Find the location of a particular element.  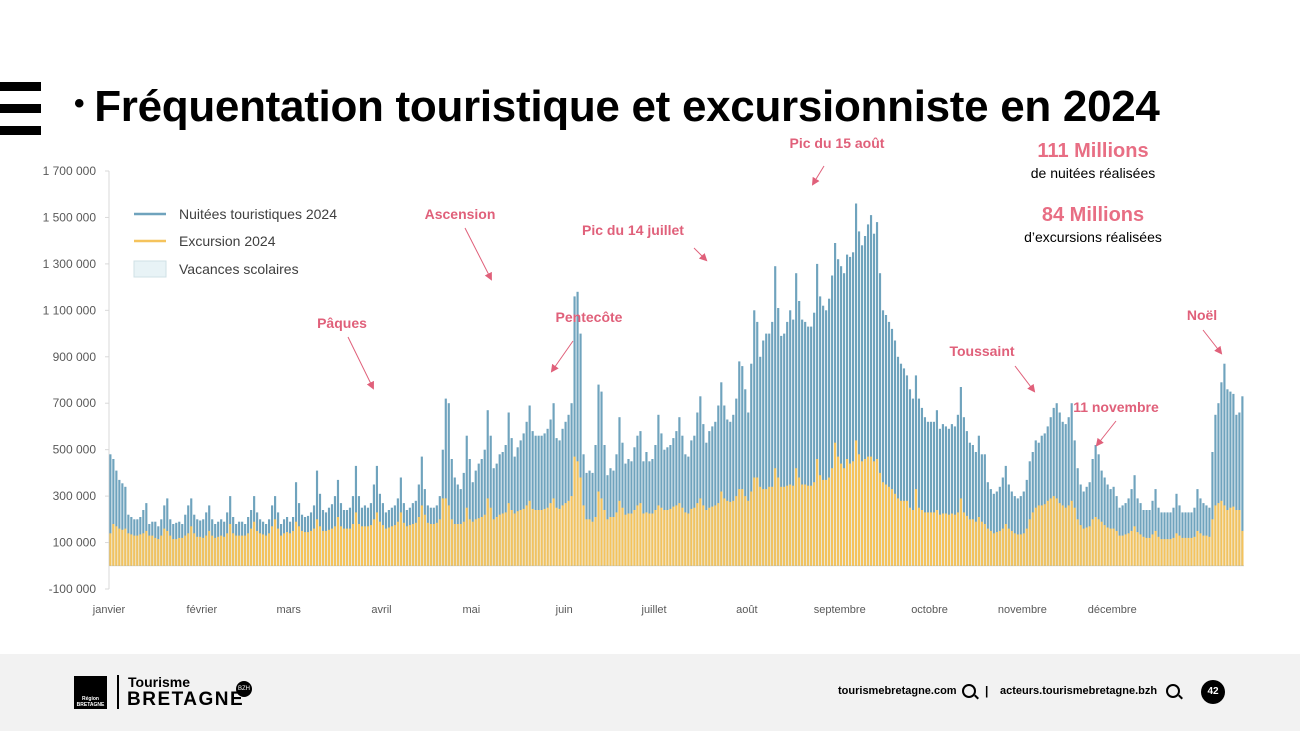

legend-label-excursion: Excursion 2024 is located at coordinates (227, 241).